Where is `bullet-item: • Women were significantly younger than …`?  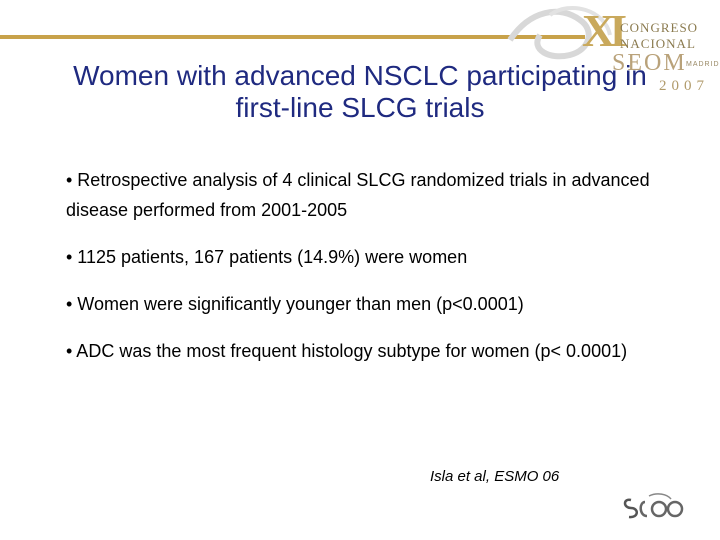 bullet-item: • Women were significantly younger than … is located at coordinates (295, 304).